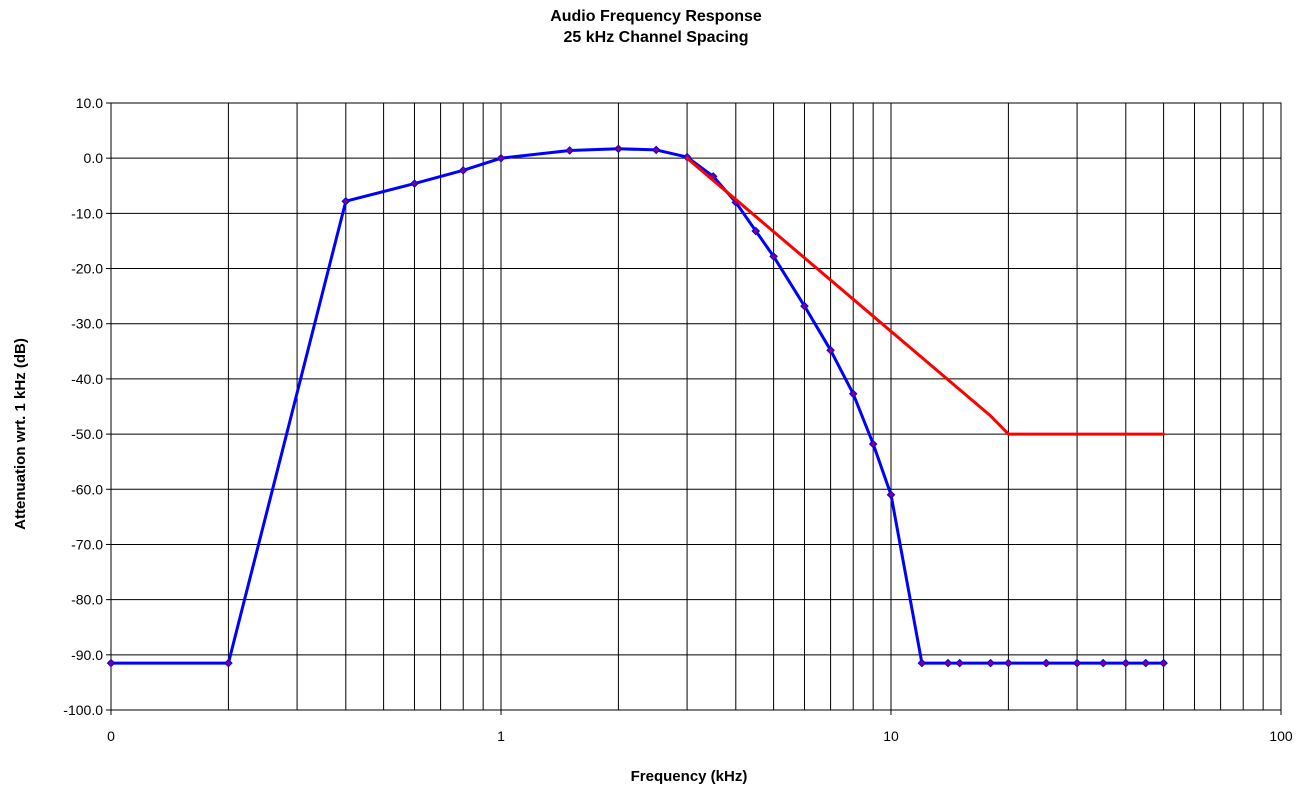  I want to click on x-tick-label: 0, so click(111, 736).